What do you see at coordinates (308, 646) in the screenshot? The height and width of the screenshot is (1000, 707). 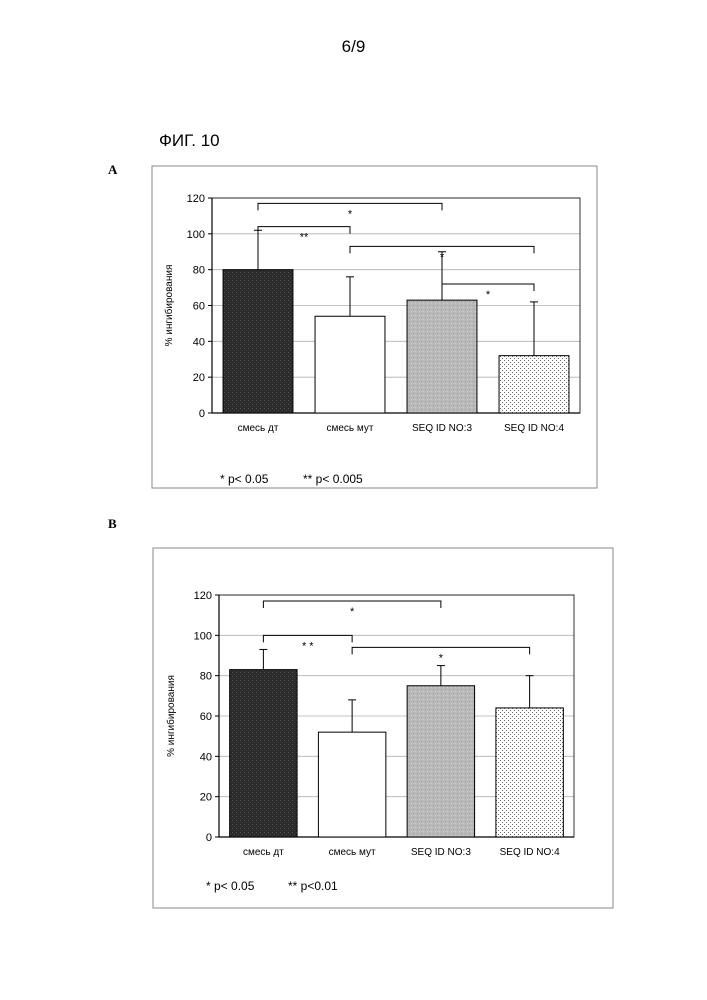 I see `significance-mark: * *` at bounding box center [308, 646].